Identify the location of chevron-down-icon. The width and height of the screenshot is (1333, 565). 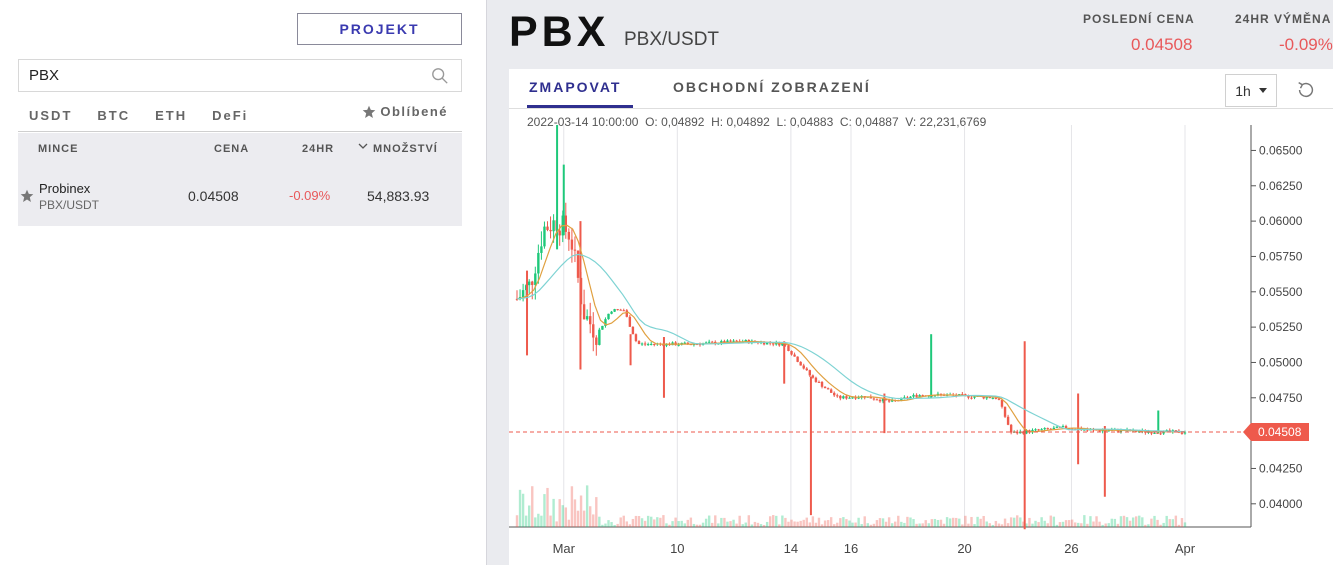
(363, 147).